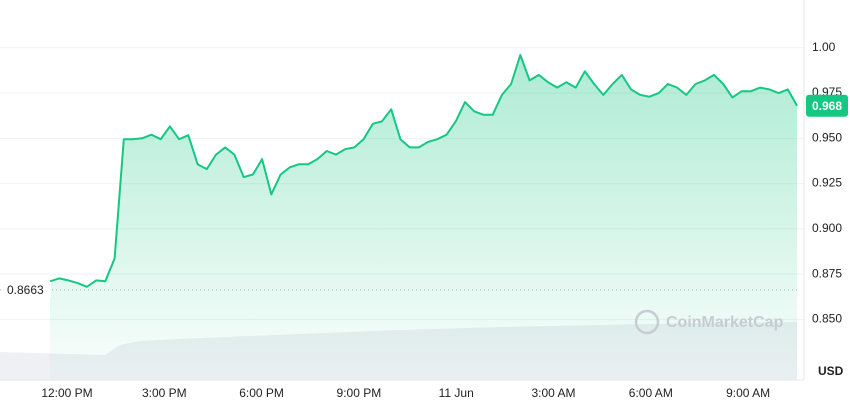  I want to click on reference-label: 0.8663, so click(25, 290).